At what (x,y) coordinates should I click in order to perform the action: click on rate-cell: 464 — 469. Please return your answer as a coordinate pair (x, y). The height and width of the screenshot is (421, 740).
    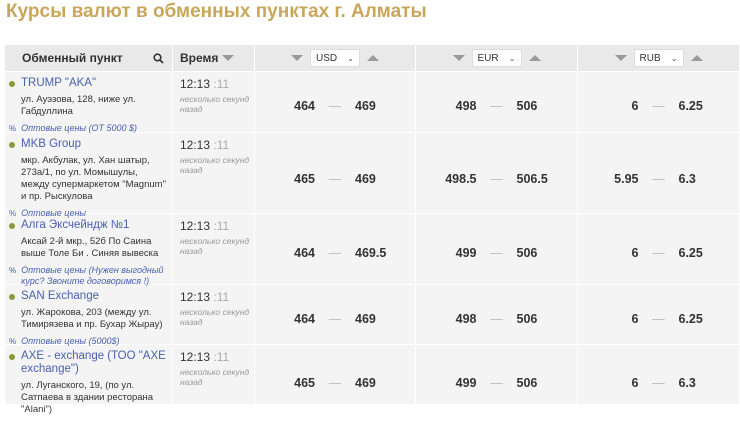
    Looking at the image, I should click on (335, 105).